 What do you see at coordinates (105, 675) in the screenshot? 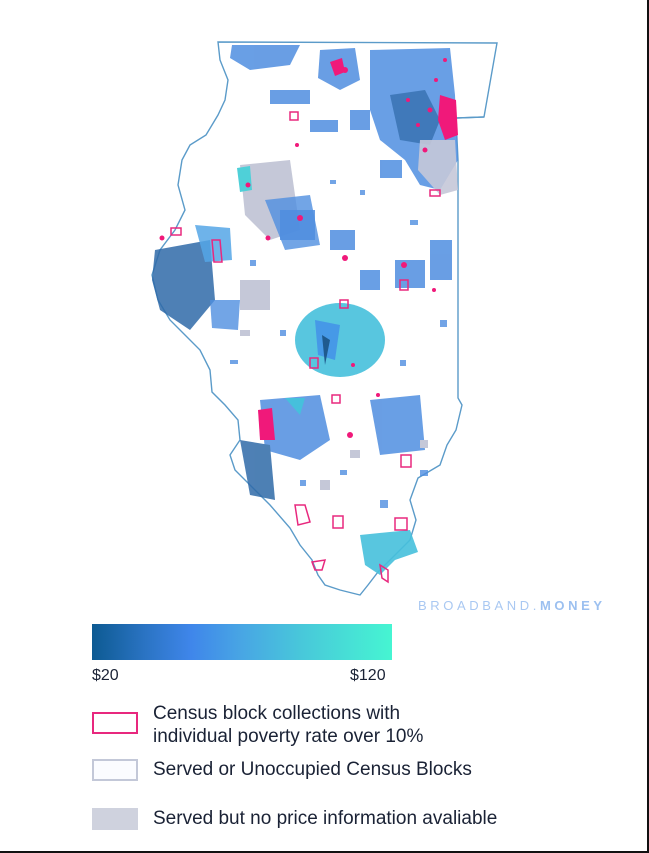
I see `scale-min-label: $20` at bounding box center [105, 675].